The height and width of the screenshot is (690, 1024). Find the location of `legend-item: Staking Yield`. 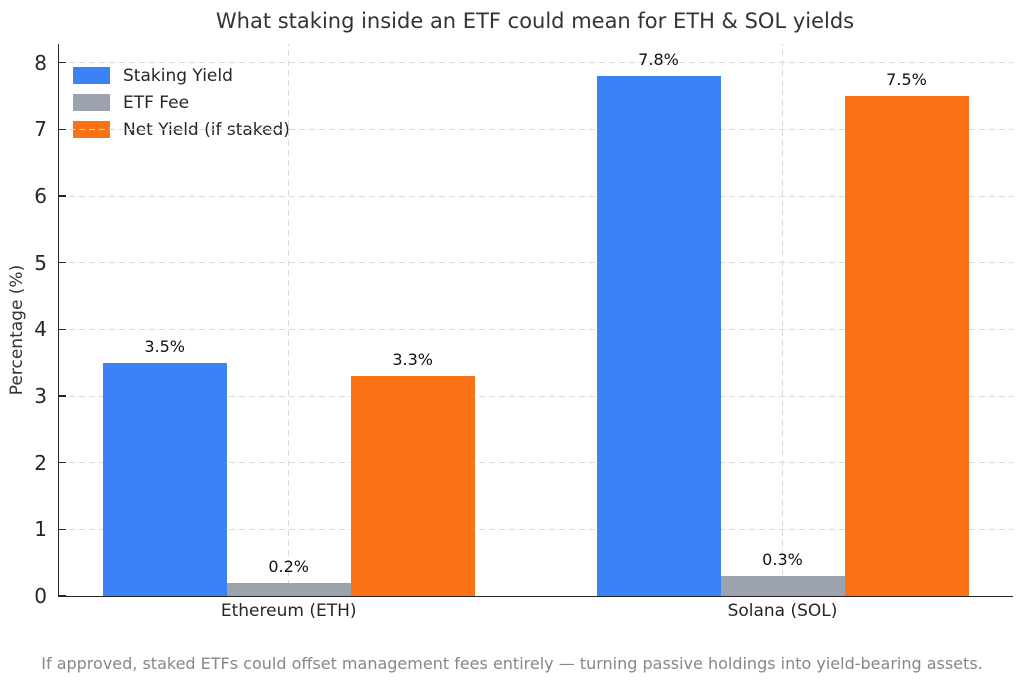

legend-item: Staking Yield is located at coordinates (181, 75).